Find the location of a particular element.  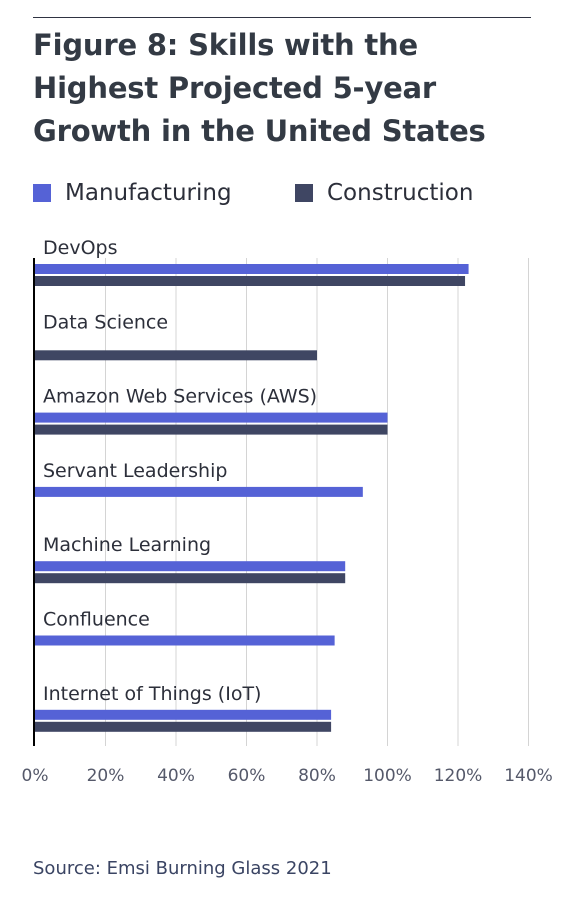

category-label: Confluence is located at coordinates (96, 620).